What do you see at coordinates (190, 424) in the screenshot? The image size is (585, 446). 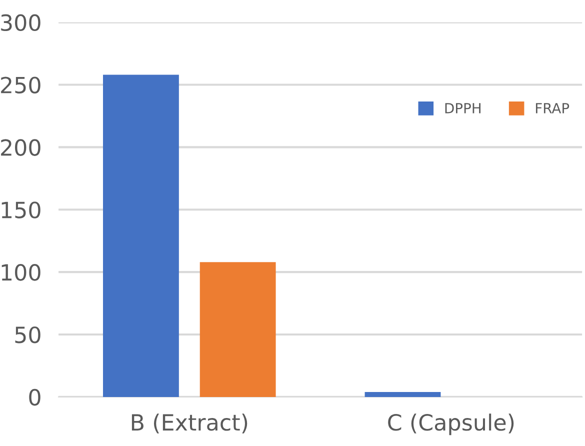 I see `x-tick-label: B (Extract)` at bounding box center [190, 424].